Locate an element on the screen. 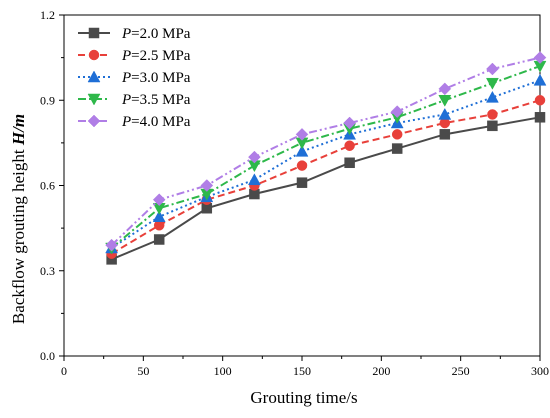 The width and height of the screenshot is (550, 418). legend-label: P=4.0 MPa is located at coordinates (156, 122).